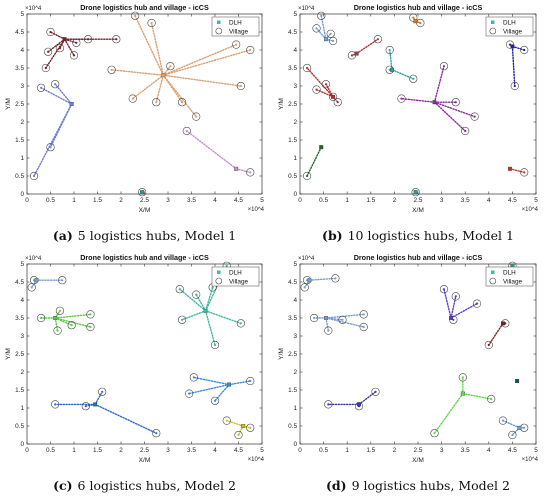  Describe the element at coordinates (63, 235) in the screenshot. I see `caption-label: (a)` at that location.